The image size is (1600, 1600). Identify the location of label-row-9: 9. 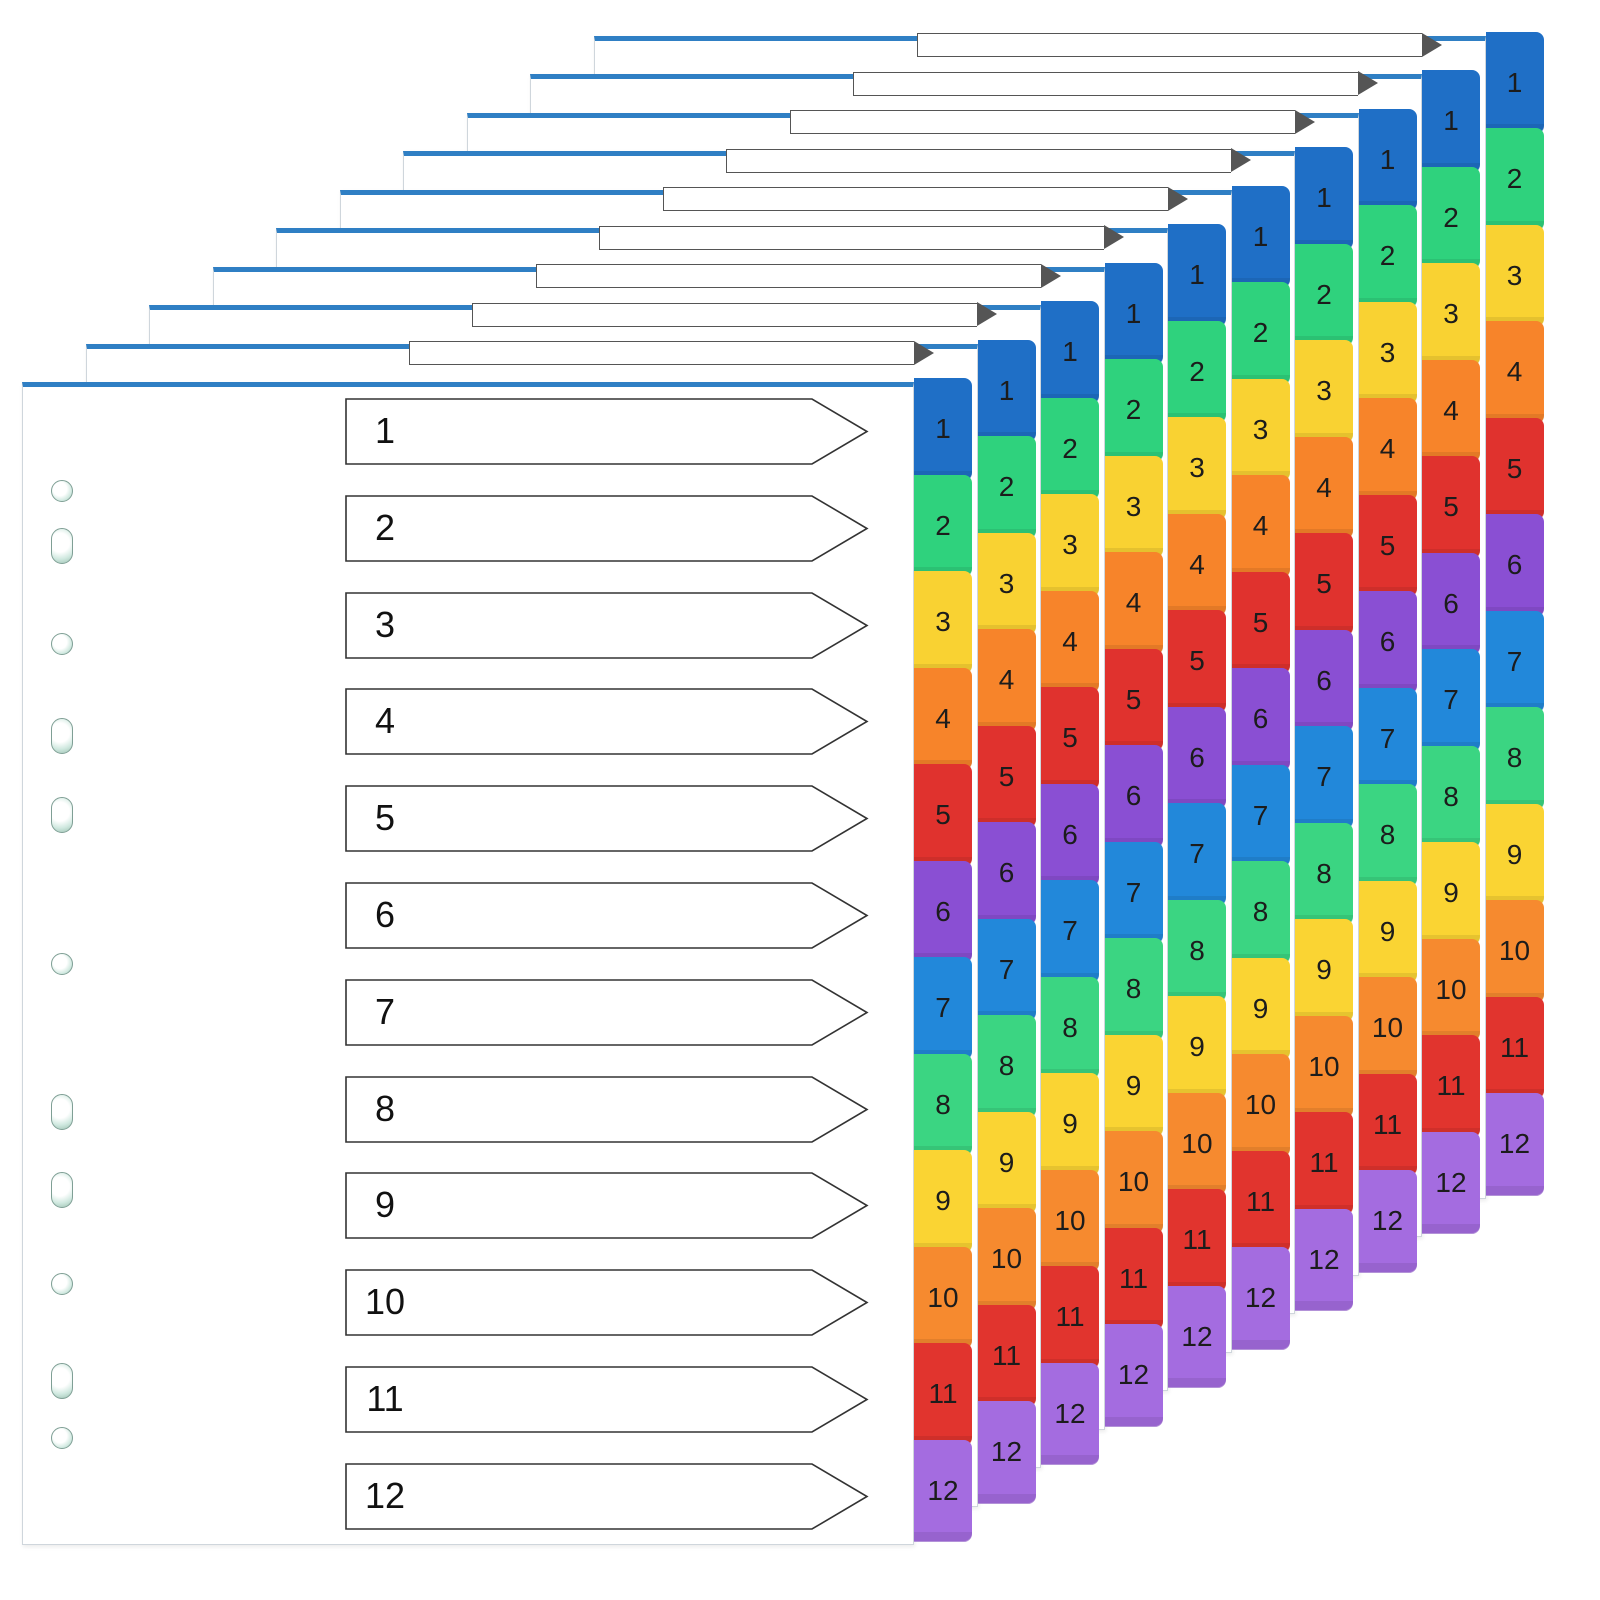
(607, 1206).